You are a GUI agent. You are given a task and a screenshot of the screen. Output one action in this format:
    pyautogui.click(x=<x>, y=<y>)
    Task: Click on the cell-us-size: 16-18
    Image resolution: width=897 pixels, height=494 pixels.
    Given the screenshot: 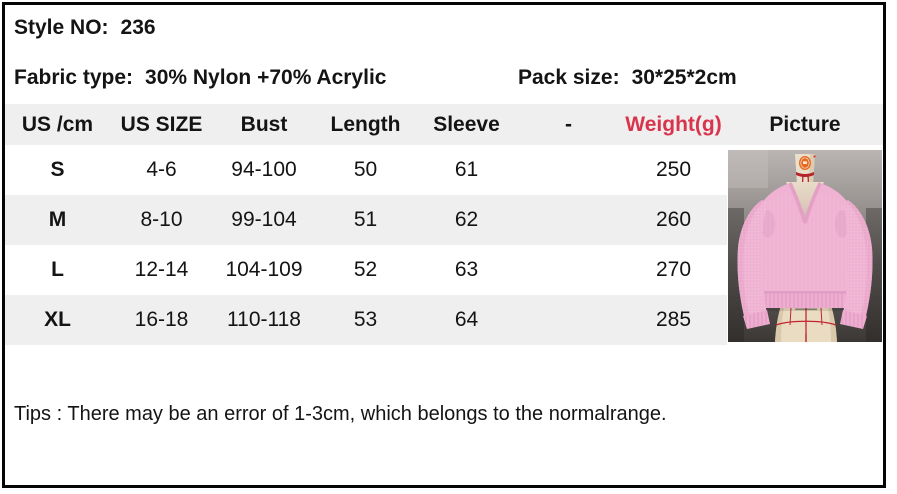 What is the action you would take?
    pyautogui.click(x=161, y=320)
    